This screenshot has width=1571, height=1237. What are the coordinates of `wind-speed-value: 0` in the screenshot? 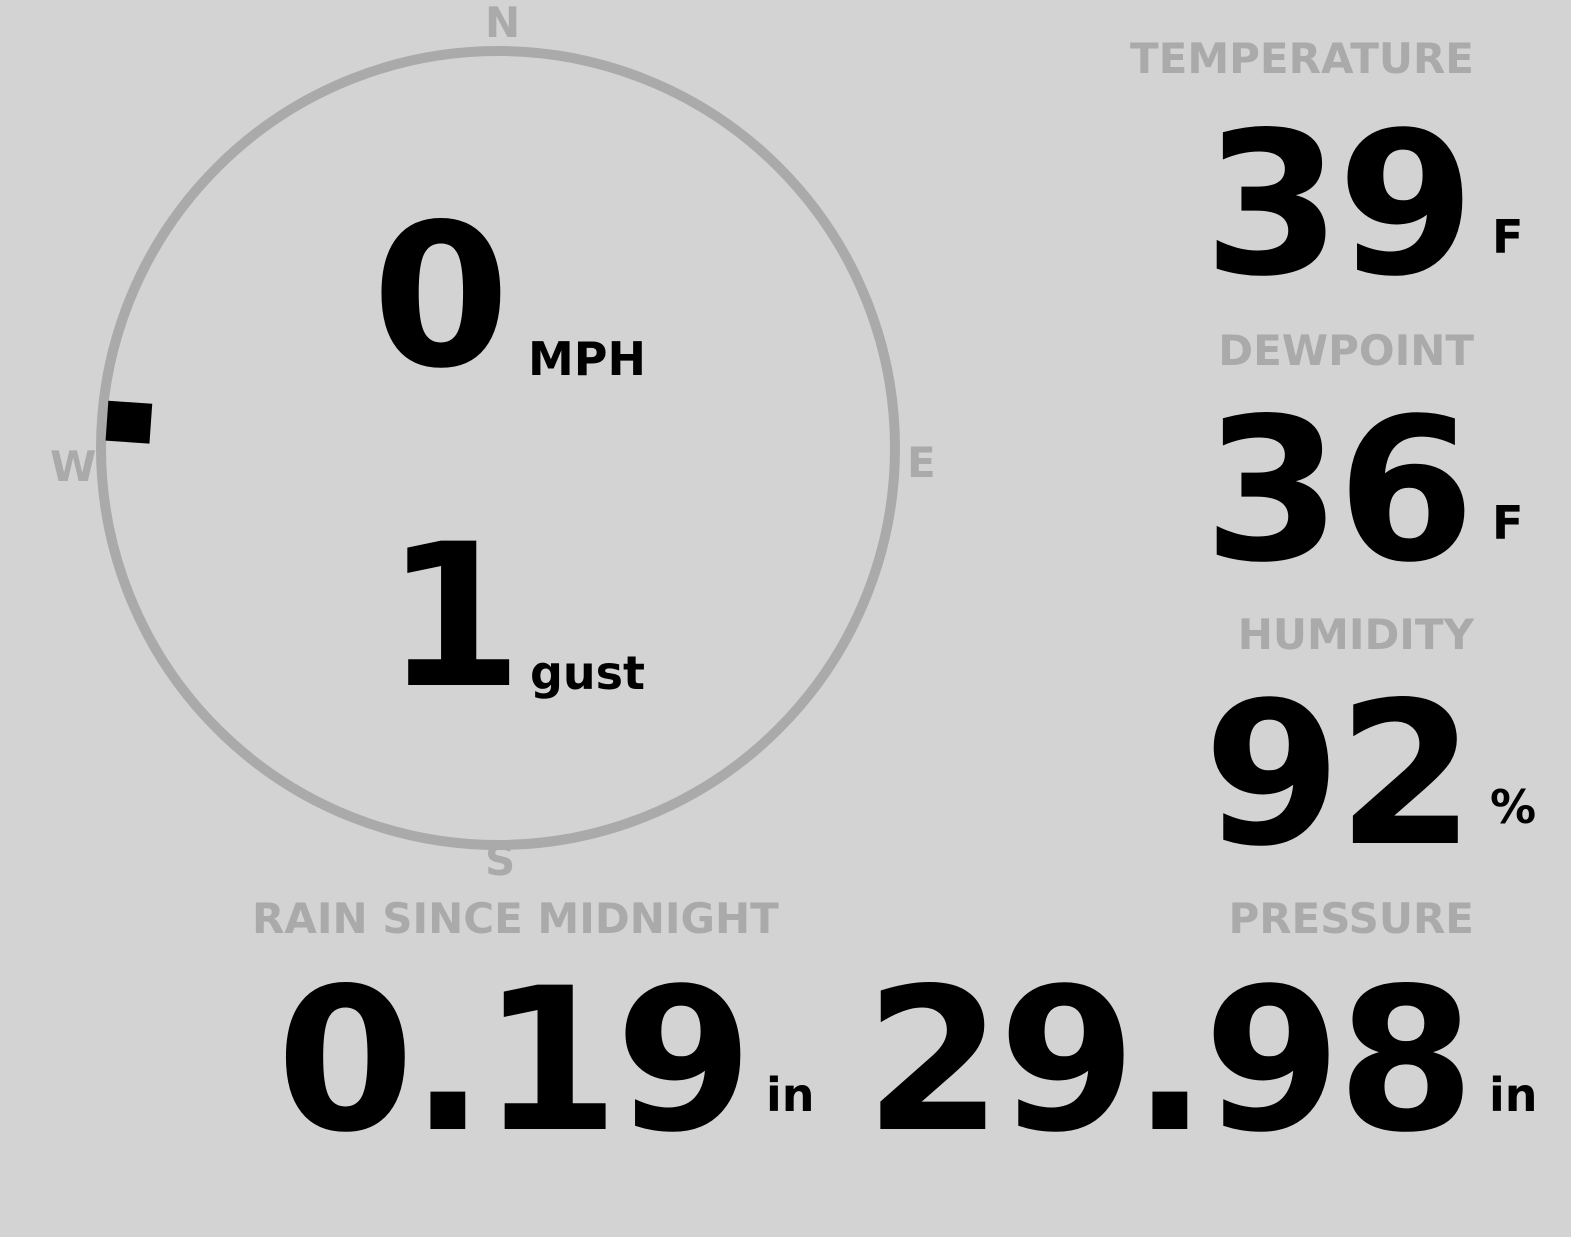 It's located at (441, 296).